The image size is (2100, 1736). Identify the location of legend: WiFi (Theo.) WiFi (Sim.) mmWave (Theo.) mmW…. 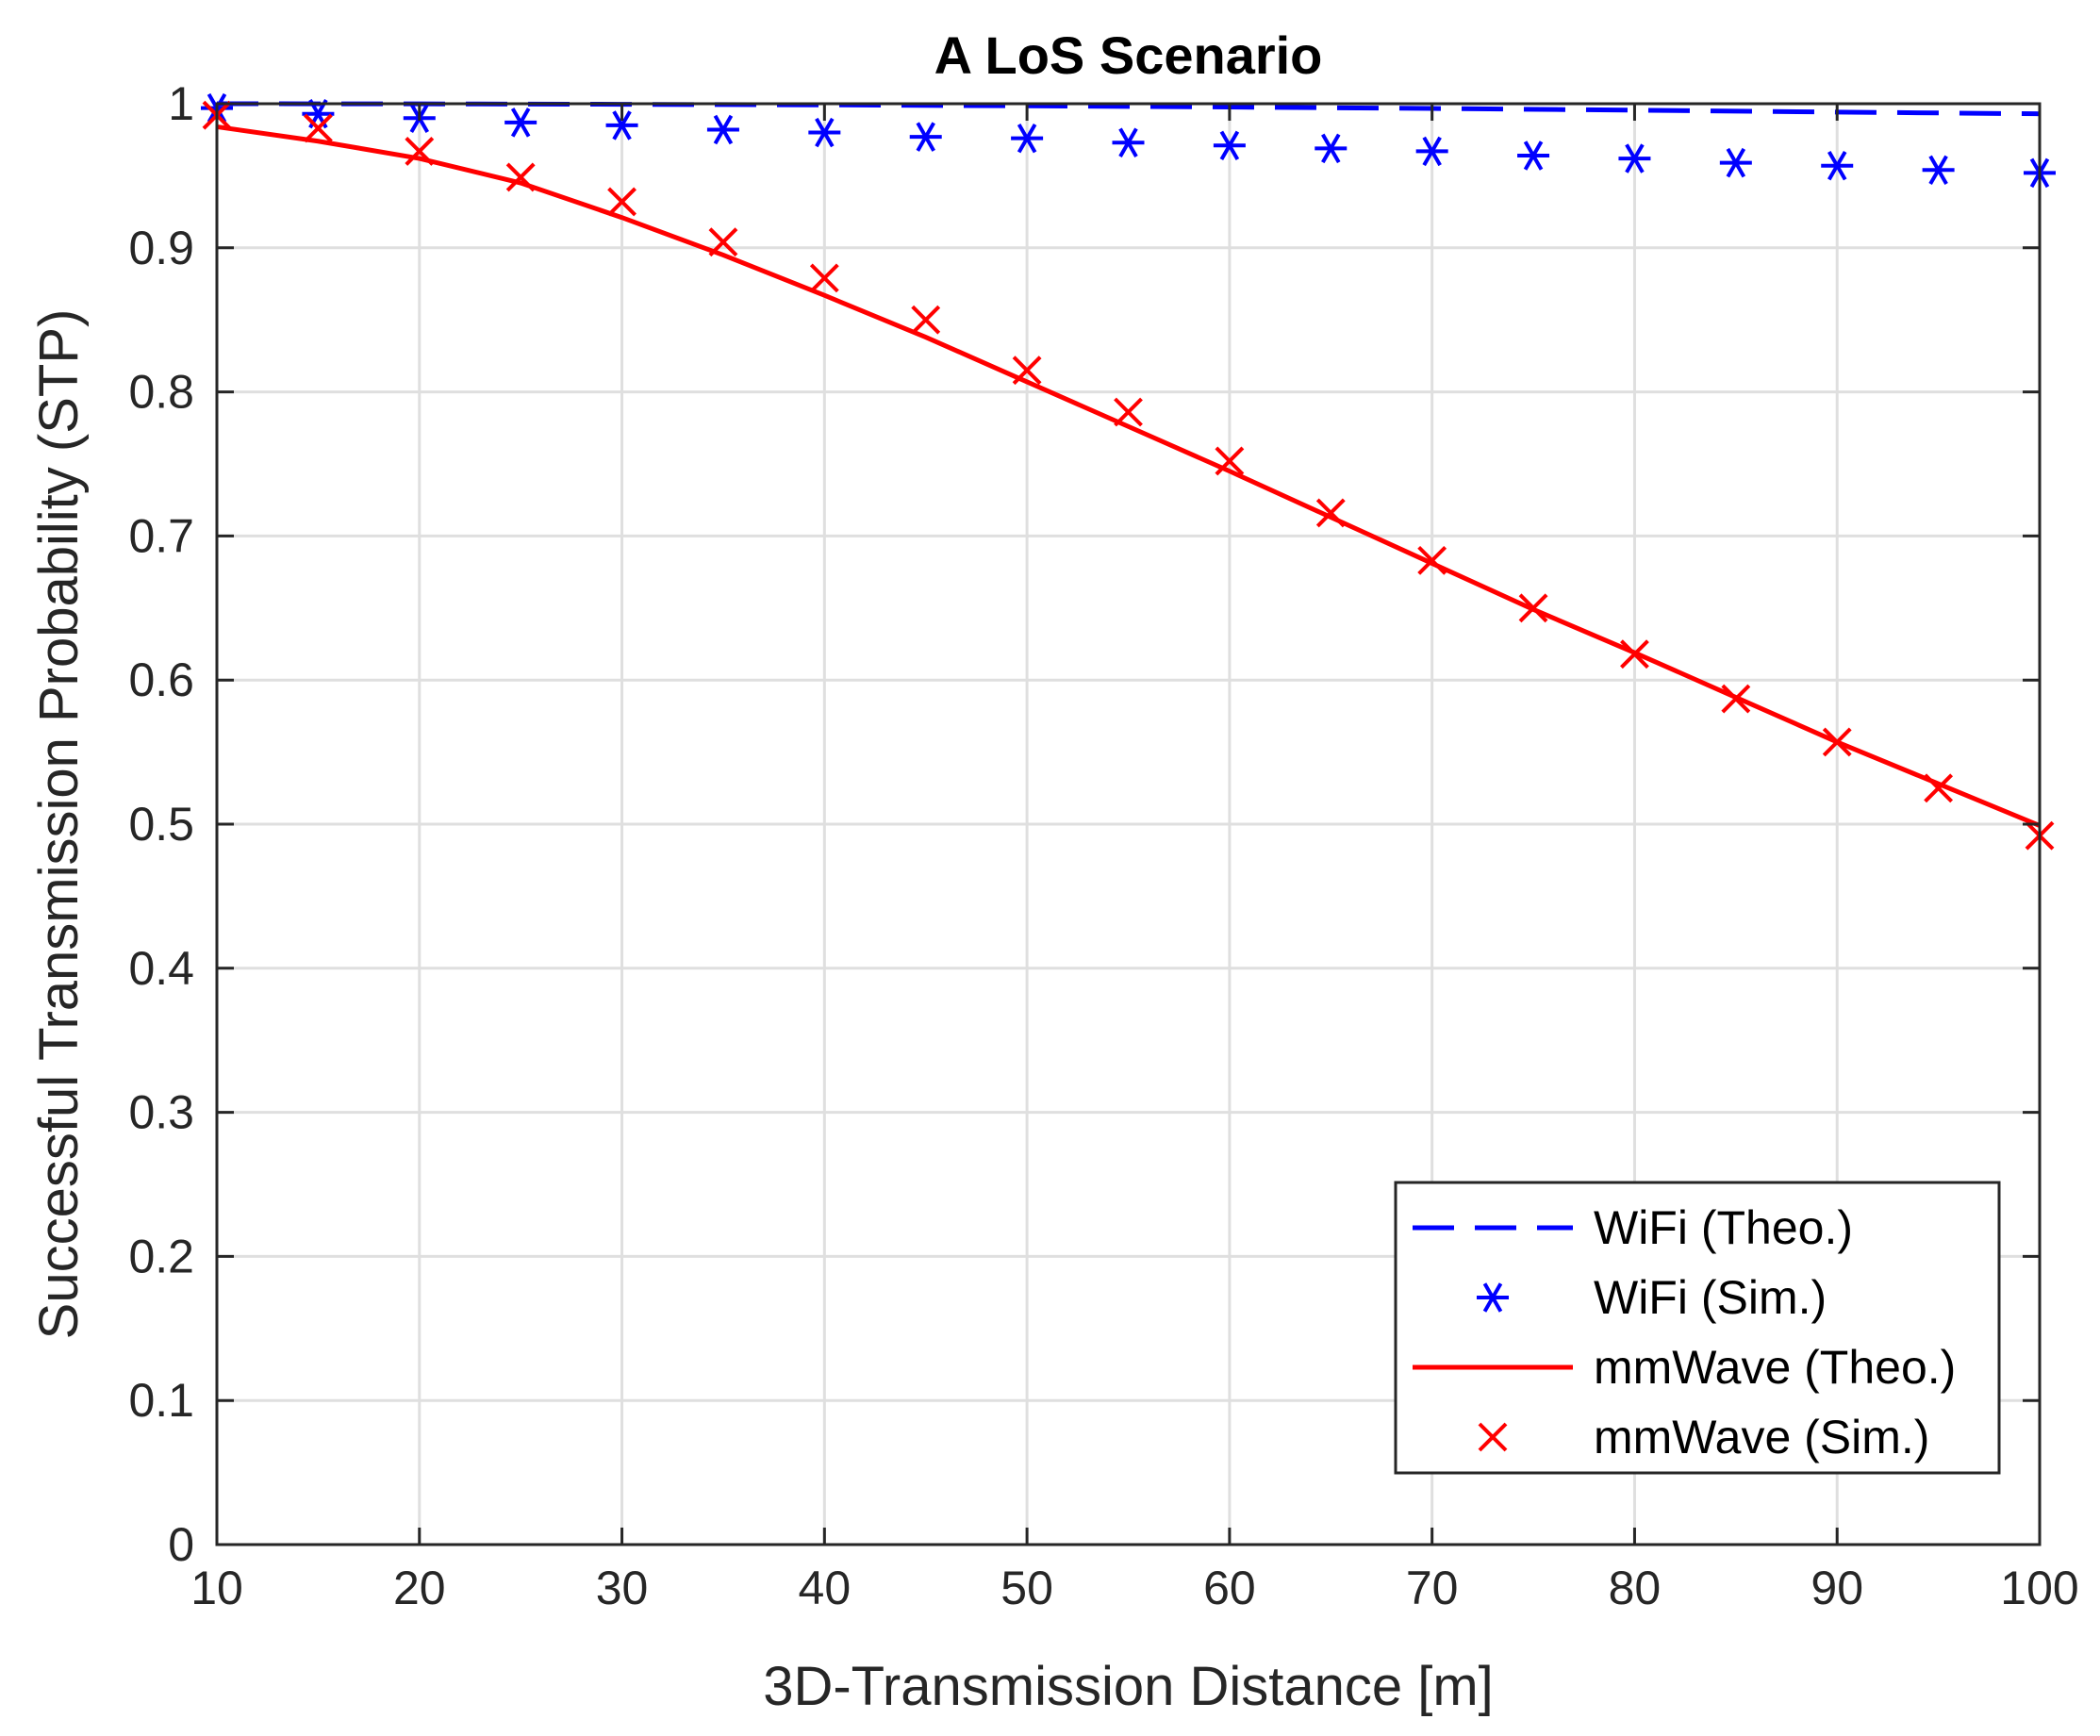
(1698, 1328).